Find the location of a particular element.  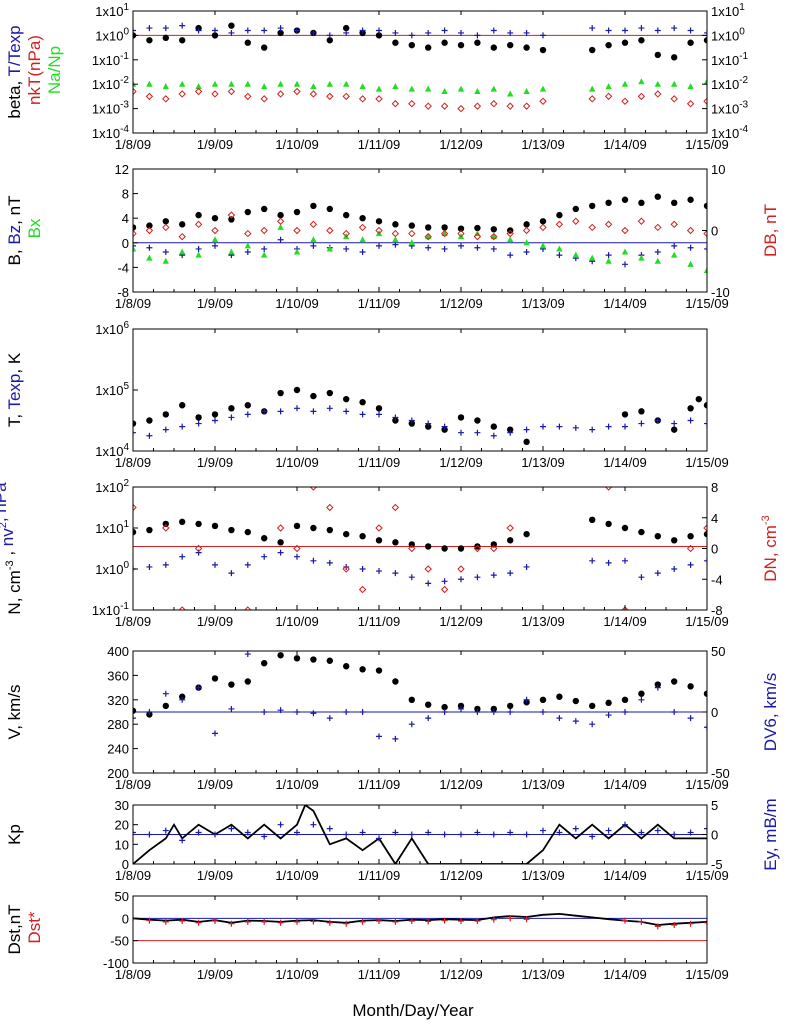

tick-exponent: -2 is located at coordinates (743, 80).